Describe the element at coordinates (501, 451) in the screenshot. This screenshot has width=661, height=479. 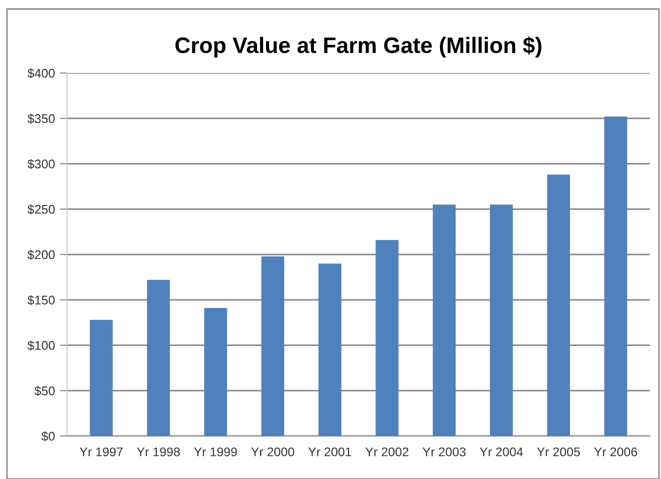
I see `x-tick-label: Yr 2004` at that location.